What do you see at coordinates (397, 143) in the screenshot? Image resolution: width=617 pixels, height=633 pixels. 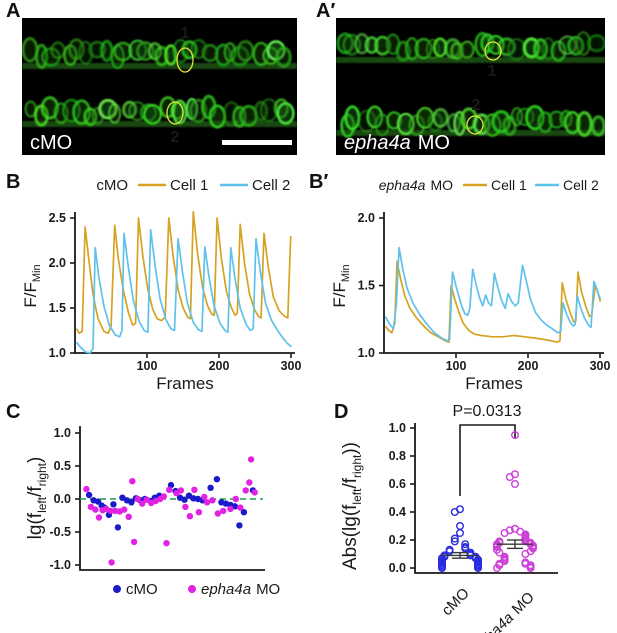 I see `condition-label: epha4a MO` at bounding box center [397, 143].